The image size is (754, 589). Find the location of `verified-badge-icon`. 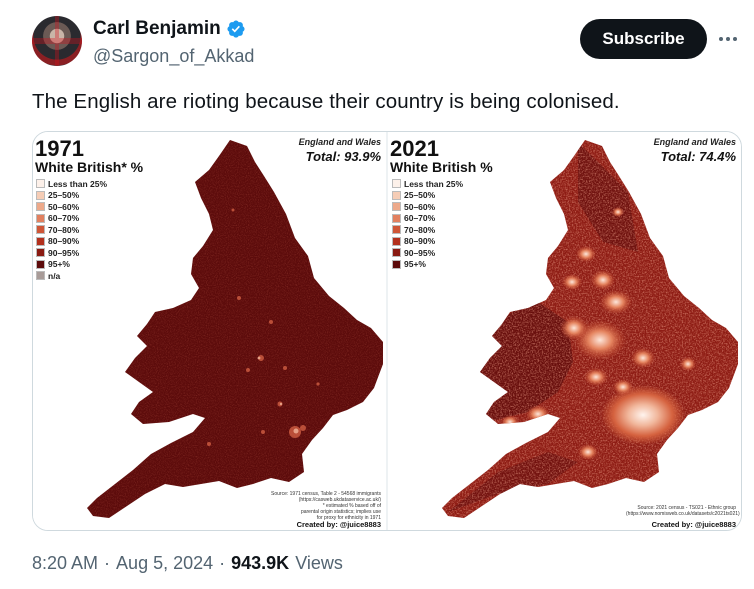

verified-badge-icon is located at coordinates (236, 29).